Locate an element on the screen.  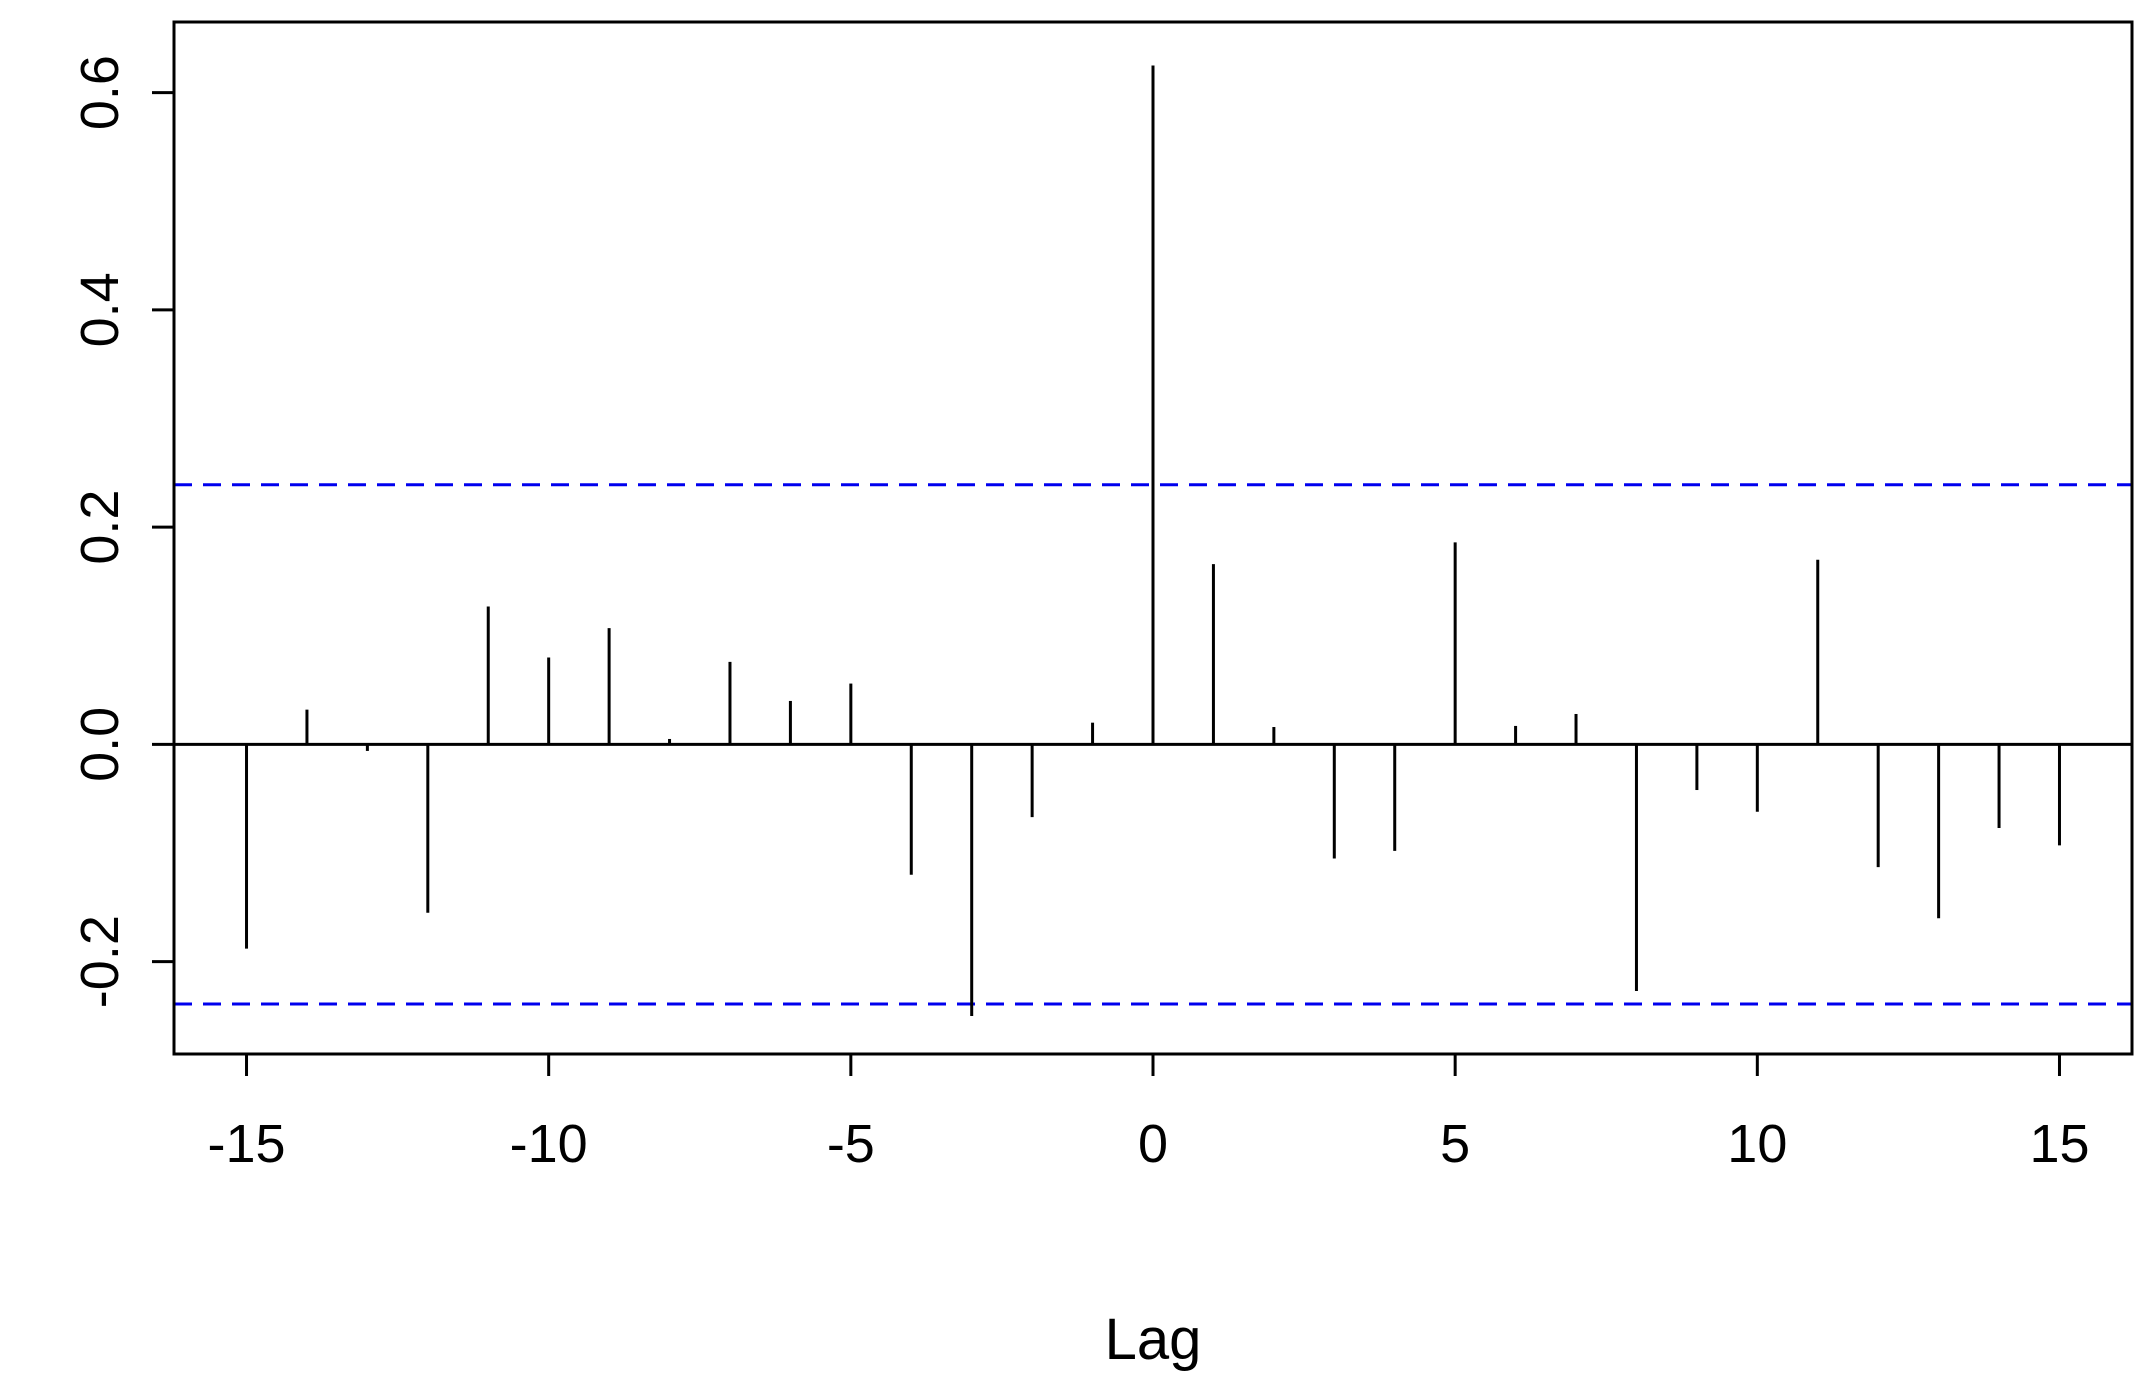
x-tick-label: 10 is located at coordinates (1757, 1144).